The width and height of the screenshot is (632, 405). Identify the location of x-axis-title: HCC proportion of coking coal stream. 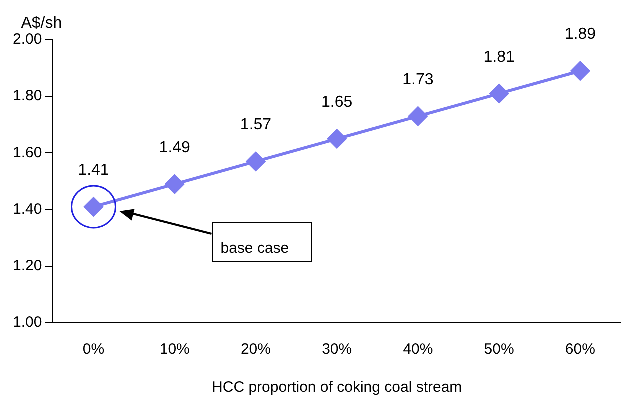
(337, 387).